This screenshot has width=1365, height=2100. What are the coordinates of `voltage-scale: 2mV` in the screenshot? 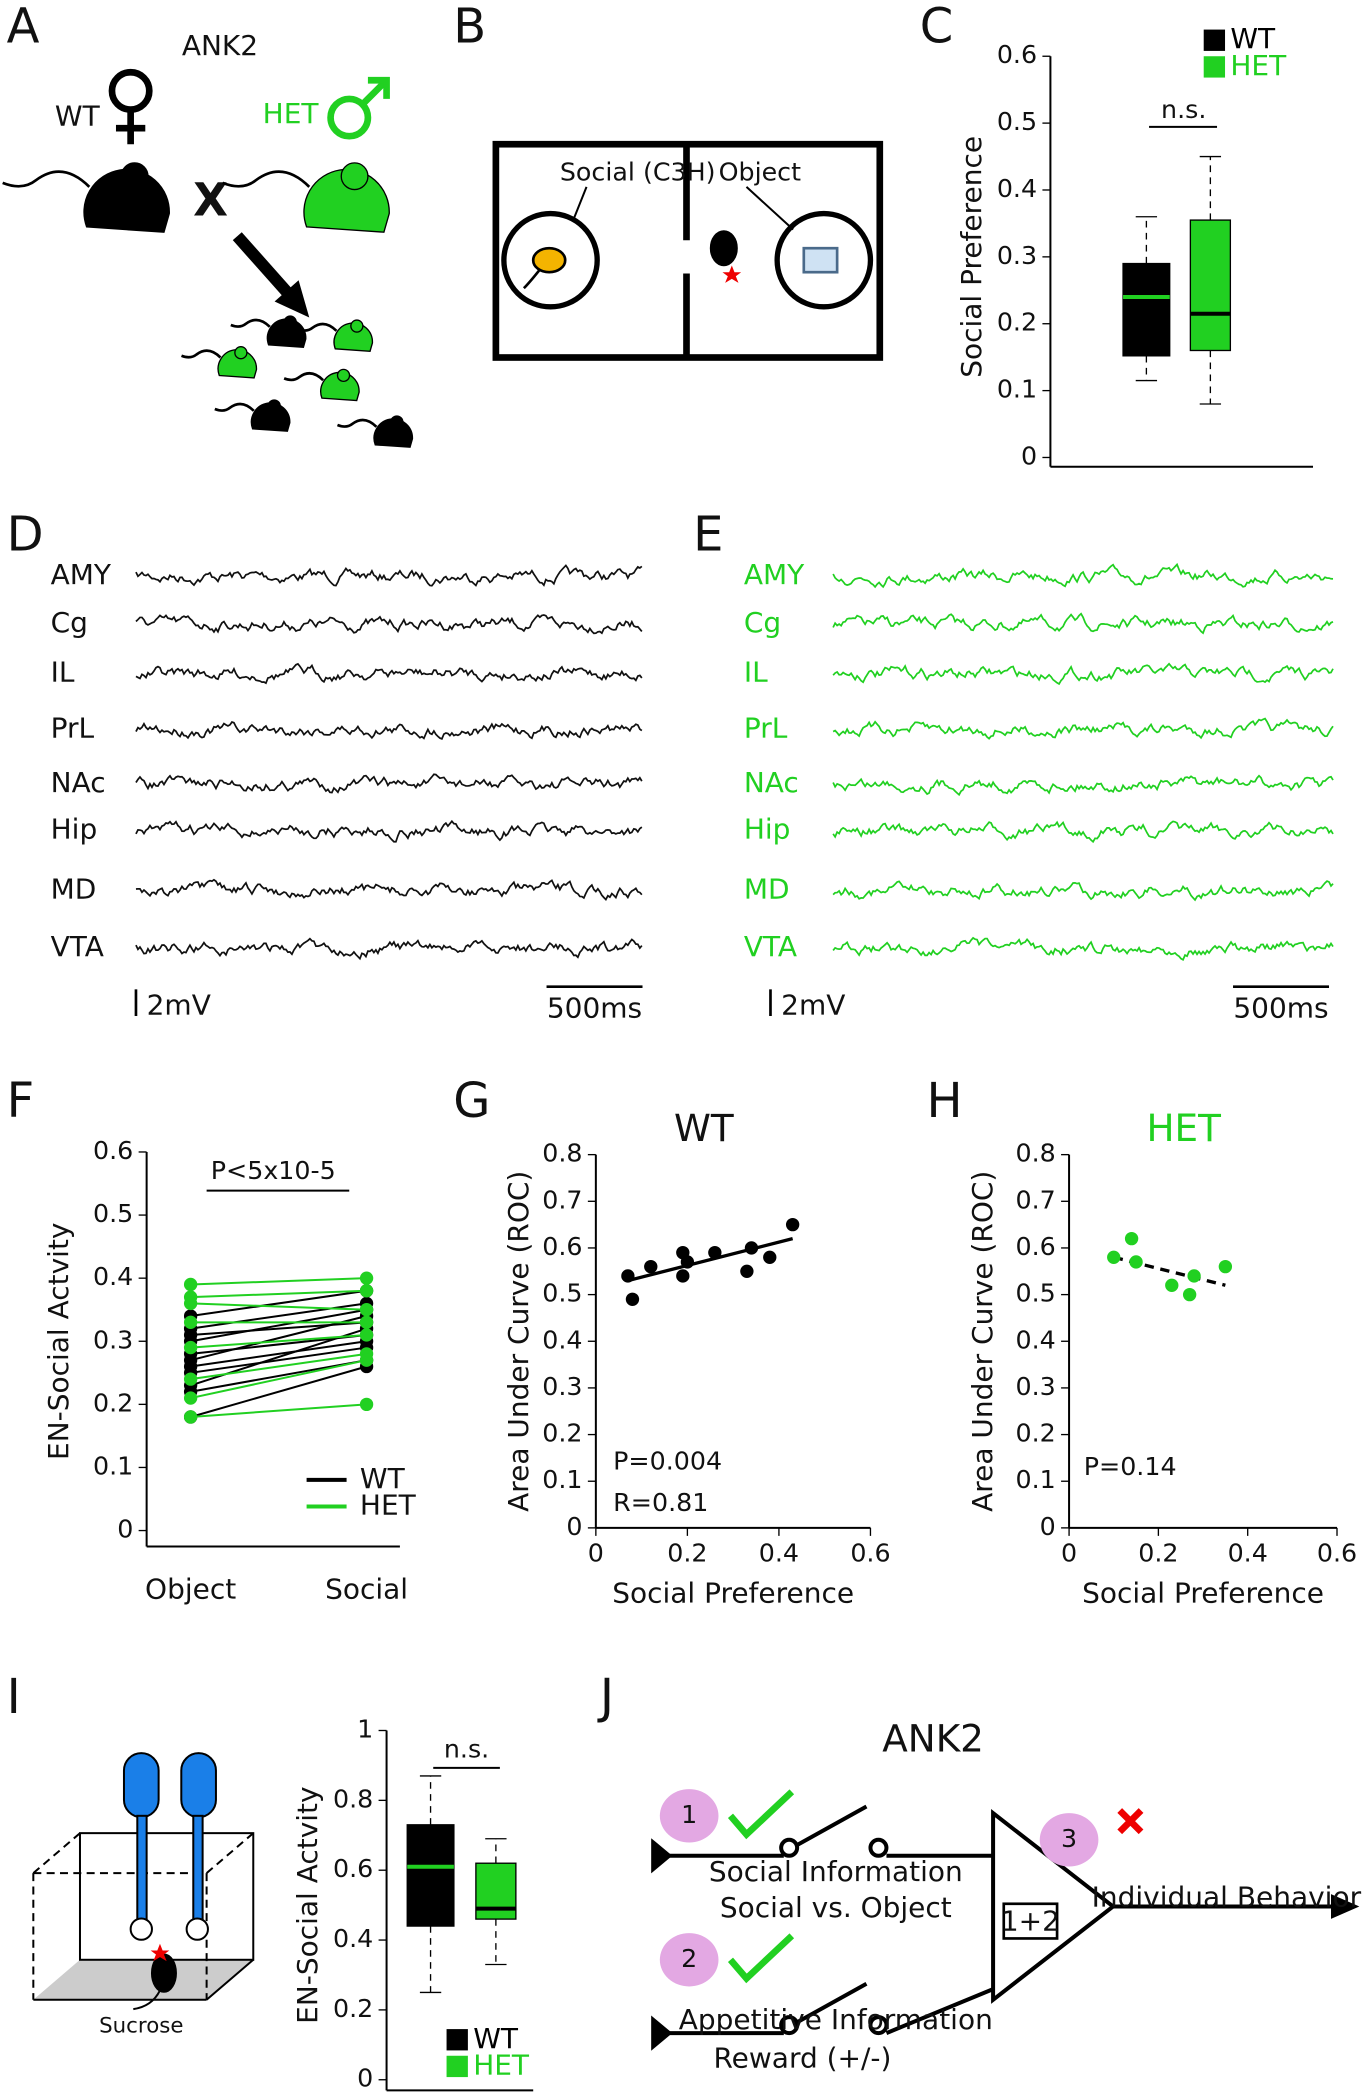 It's located at (813, 1005).